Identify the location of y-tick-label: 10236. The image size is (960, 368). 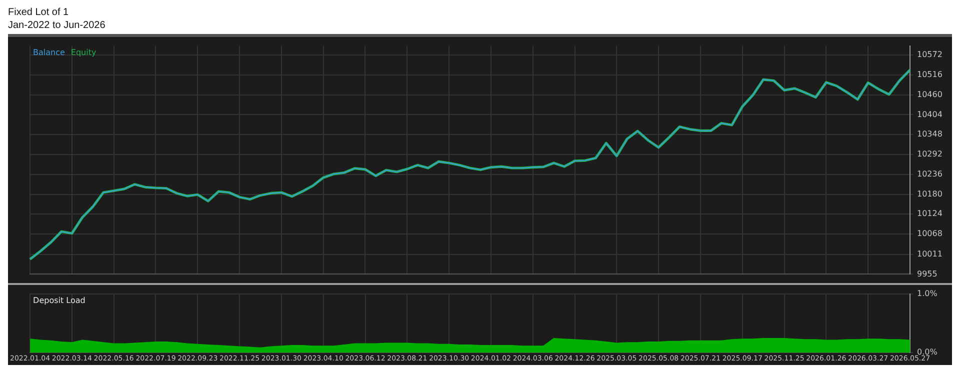
(929, 173).